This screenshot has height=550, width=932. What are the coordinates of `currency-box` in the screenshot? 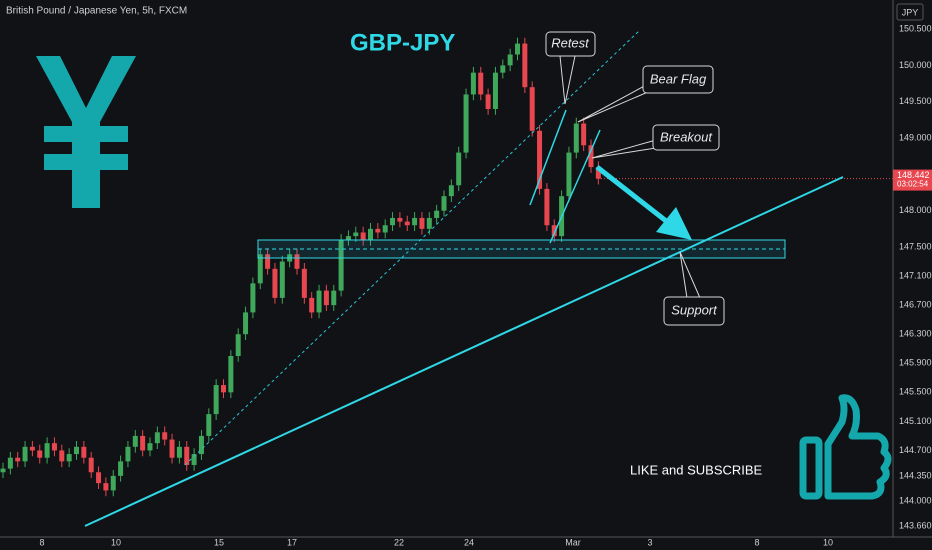 It's located at (910, 12).